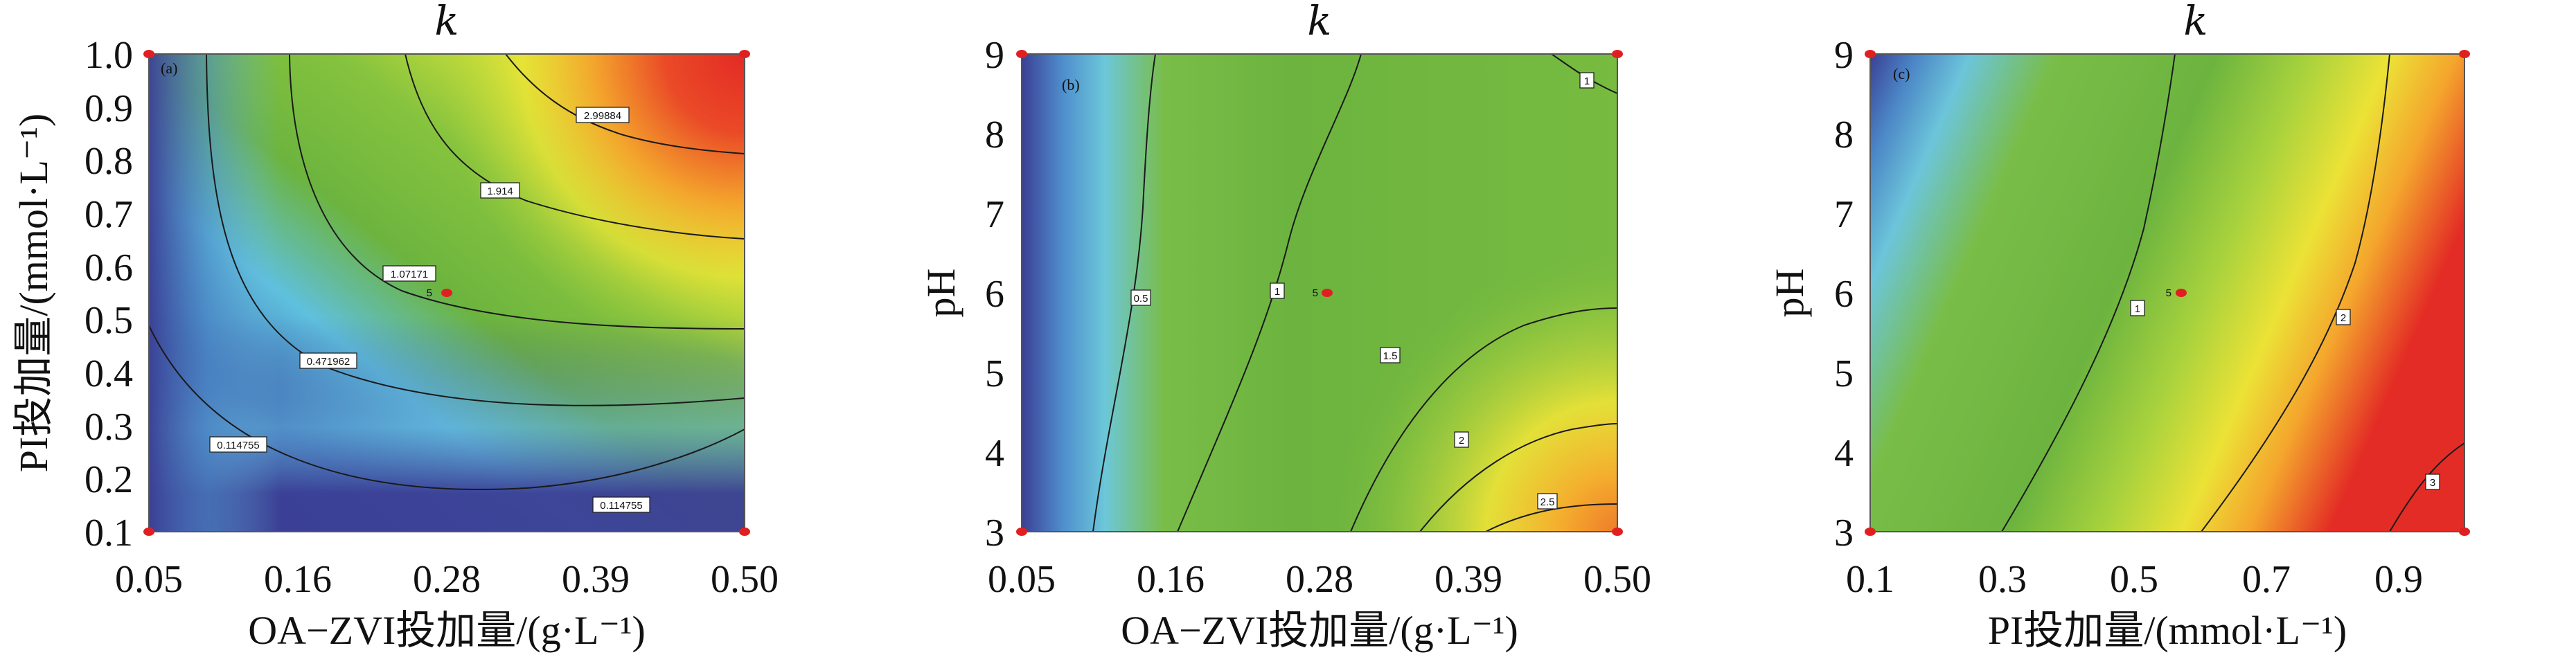 The image size is (2576, 657). Describe the element at coordinates (1547, 502) in the screenshot. I see `contour-label-25: 2.5` at that location.